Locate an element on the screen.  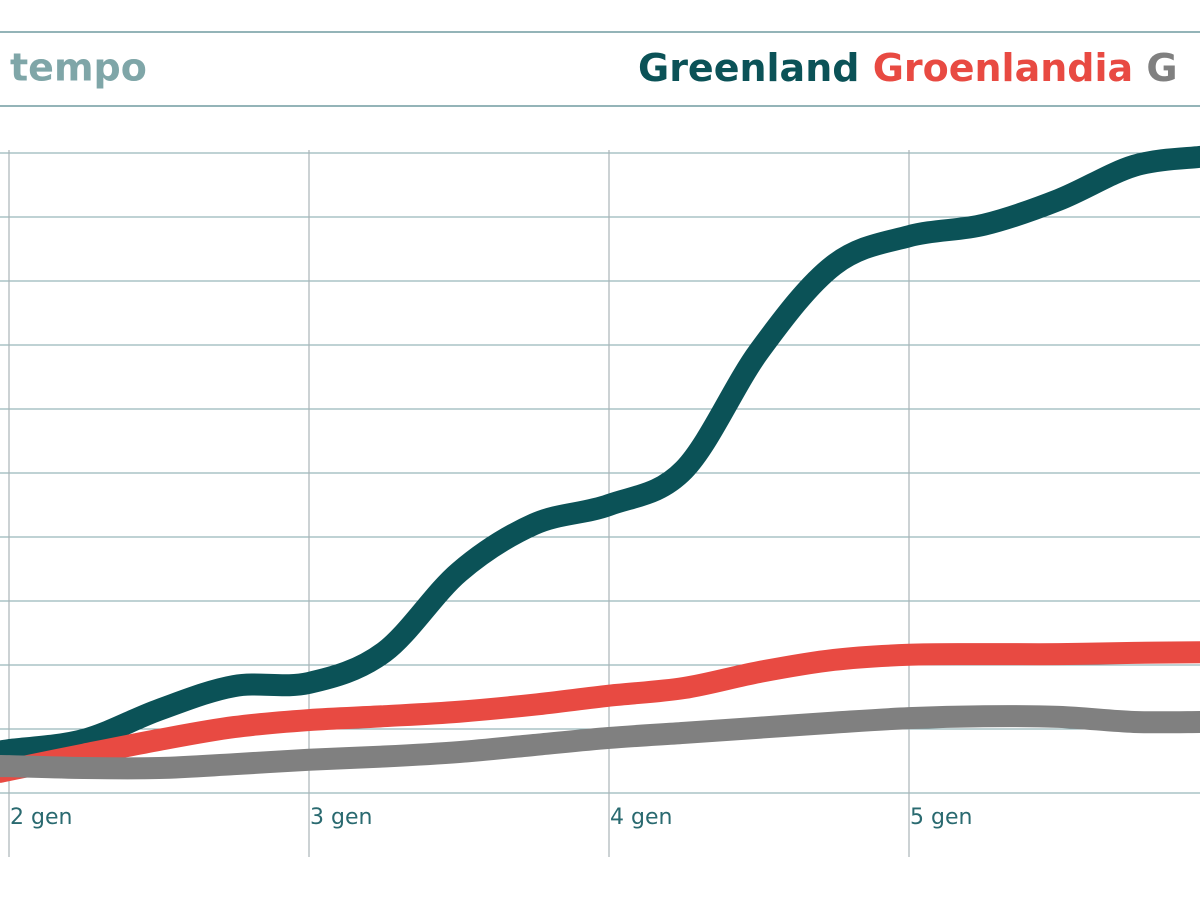
x-tick-label: 4 gen is located at coordinates (641, 817).